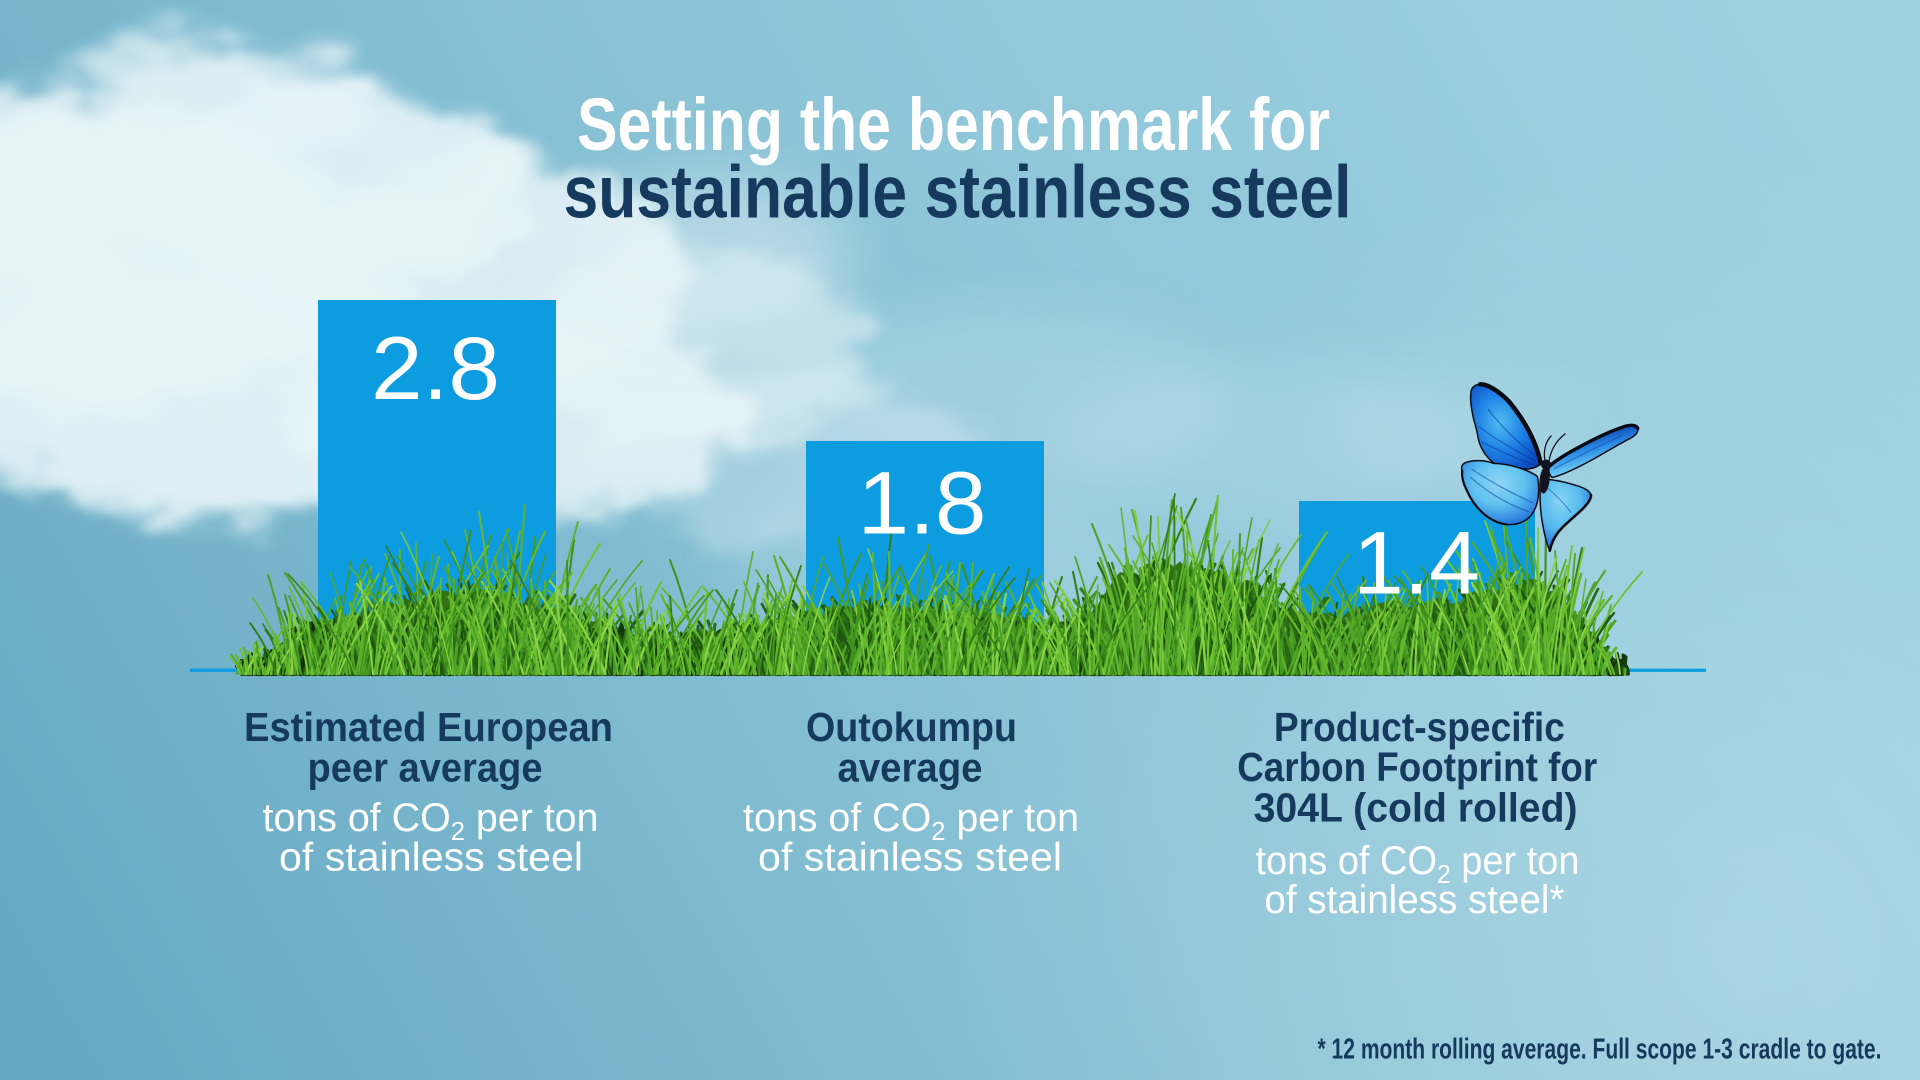  Describe the element at coordinates (953, 124) in the screenshot. I see `svg-text: Setting the benchmark for` at that location.